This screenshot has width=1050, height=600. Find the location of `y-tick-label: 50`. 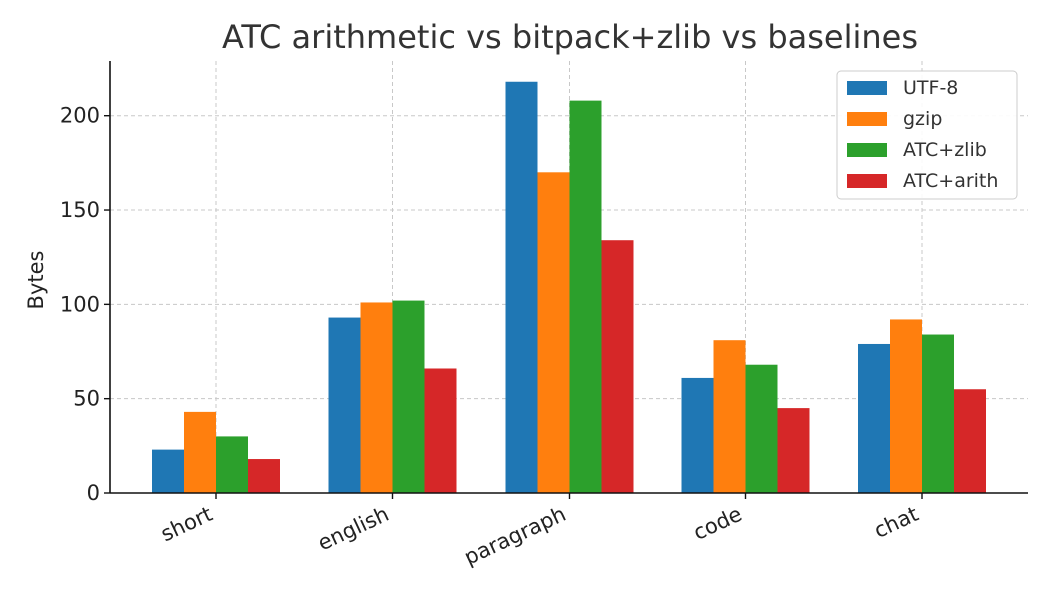

y-tick-label: 50 is located at coordinates (86, 399).